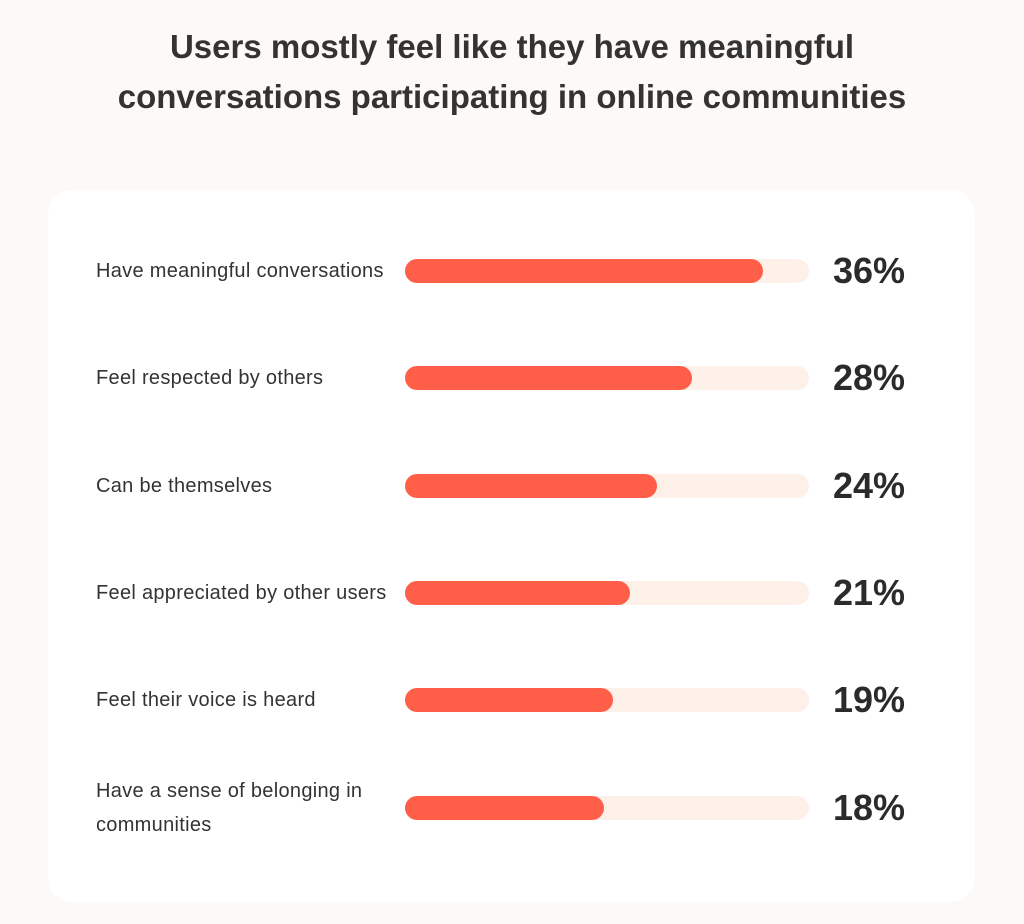 Image resolution: width=1024 pixels, height=924 pixels. I want to click on bar-row: Feel appreciated by other users 21%, so click(511, 593).